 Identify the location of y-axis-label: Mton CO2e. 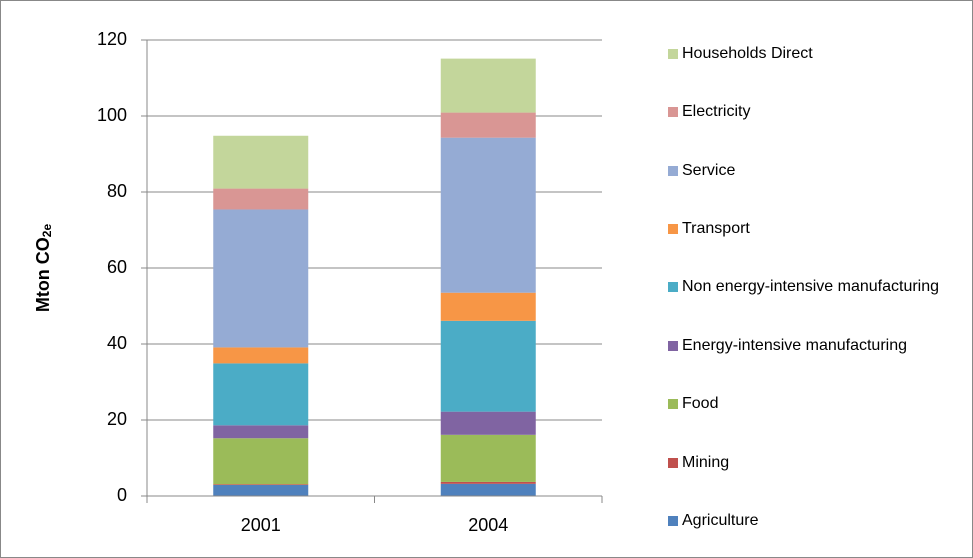
(43, 268).